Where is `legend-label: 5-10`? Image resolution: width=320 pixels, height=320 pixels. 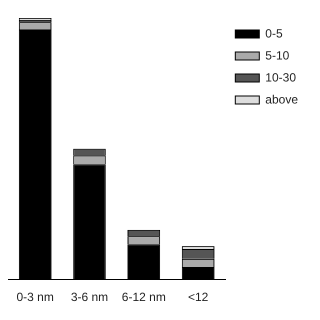 legend-label: 5-10 is located at coordinates (277, 55).